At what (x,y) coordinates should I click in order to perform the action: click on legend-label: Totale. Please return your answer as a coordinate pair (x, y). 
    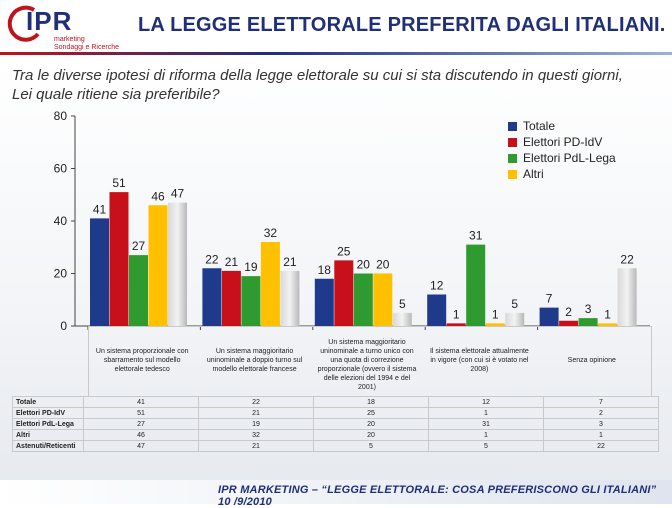
    Looking at the image, I should click on (539, 126).